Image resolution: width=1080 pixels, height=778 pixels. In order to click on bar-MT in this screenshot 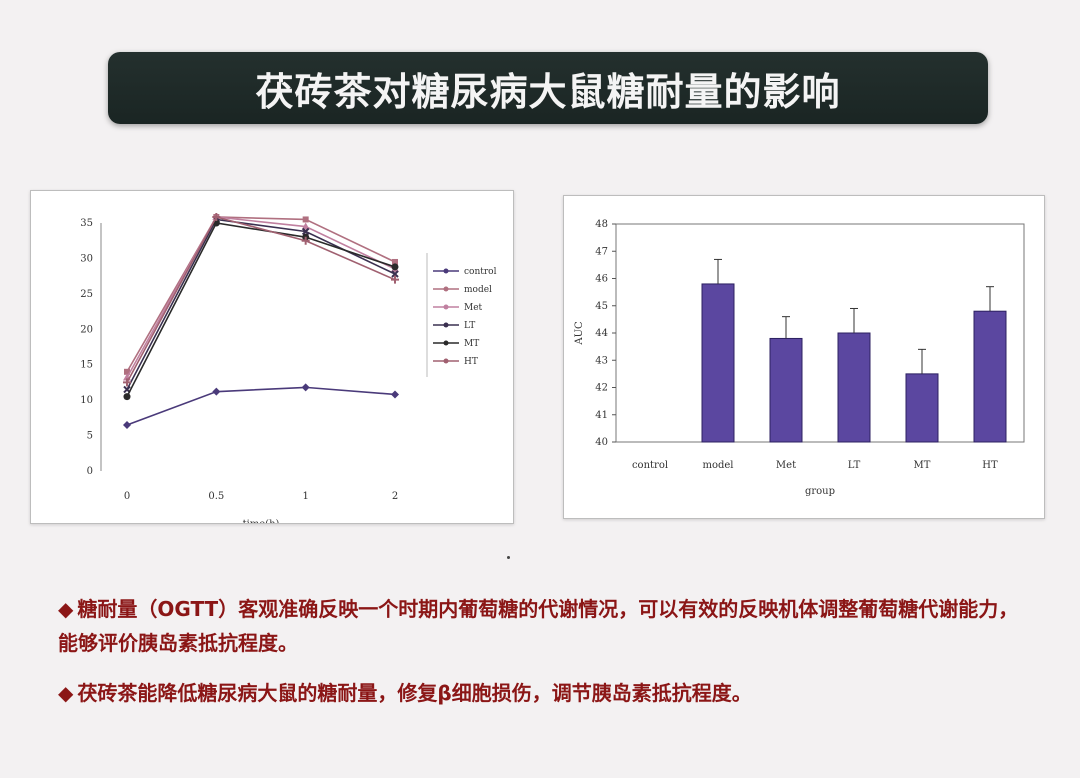, I will do `click(922, 408)`.